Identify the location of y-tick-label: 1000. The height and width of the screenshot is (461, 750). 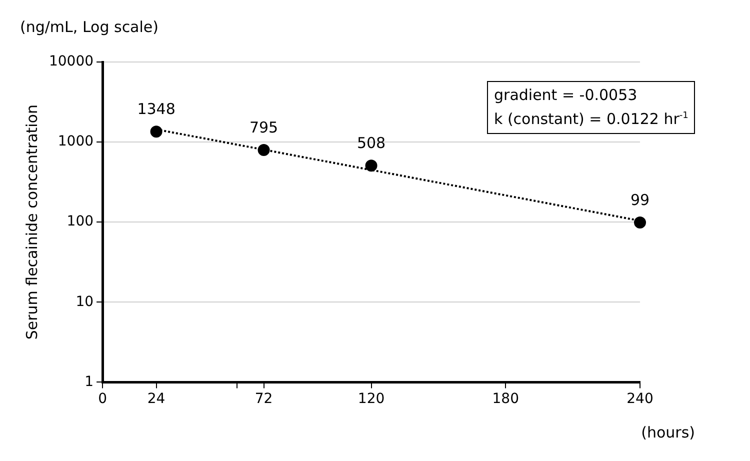
(76, 142).